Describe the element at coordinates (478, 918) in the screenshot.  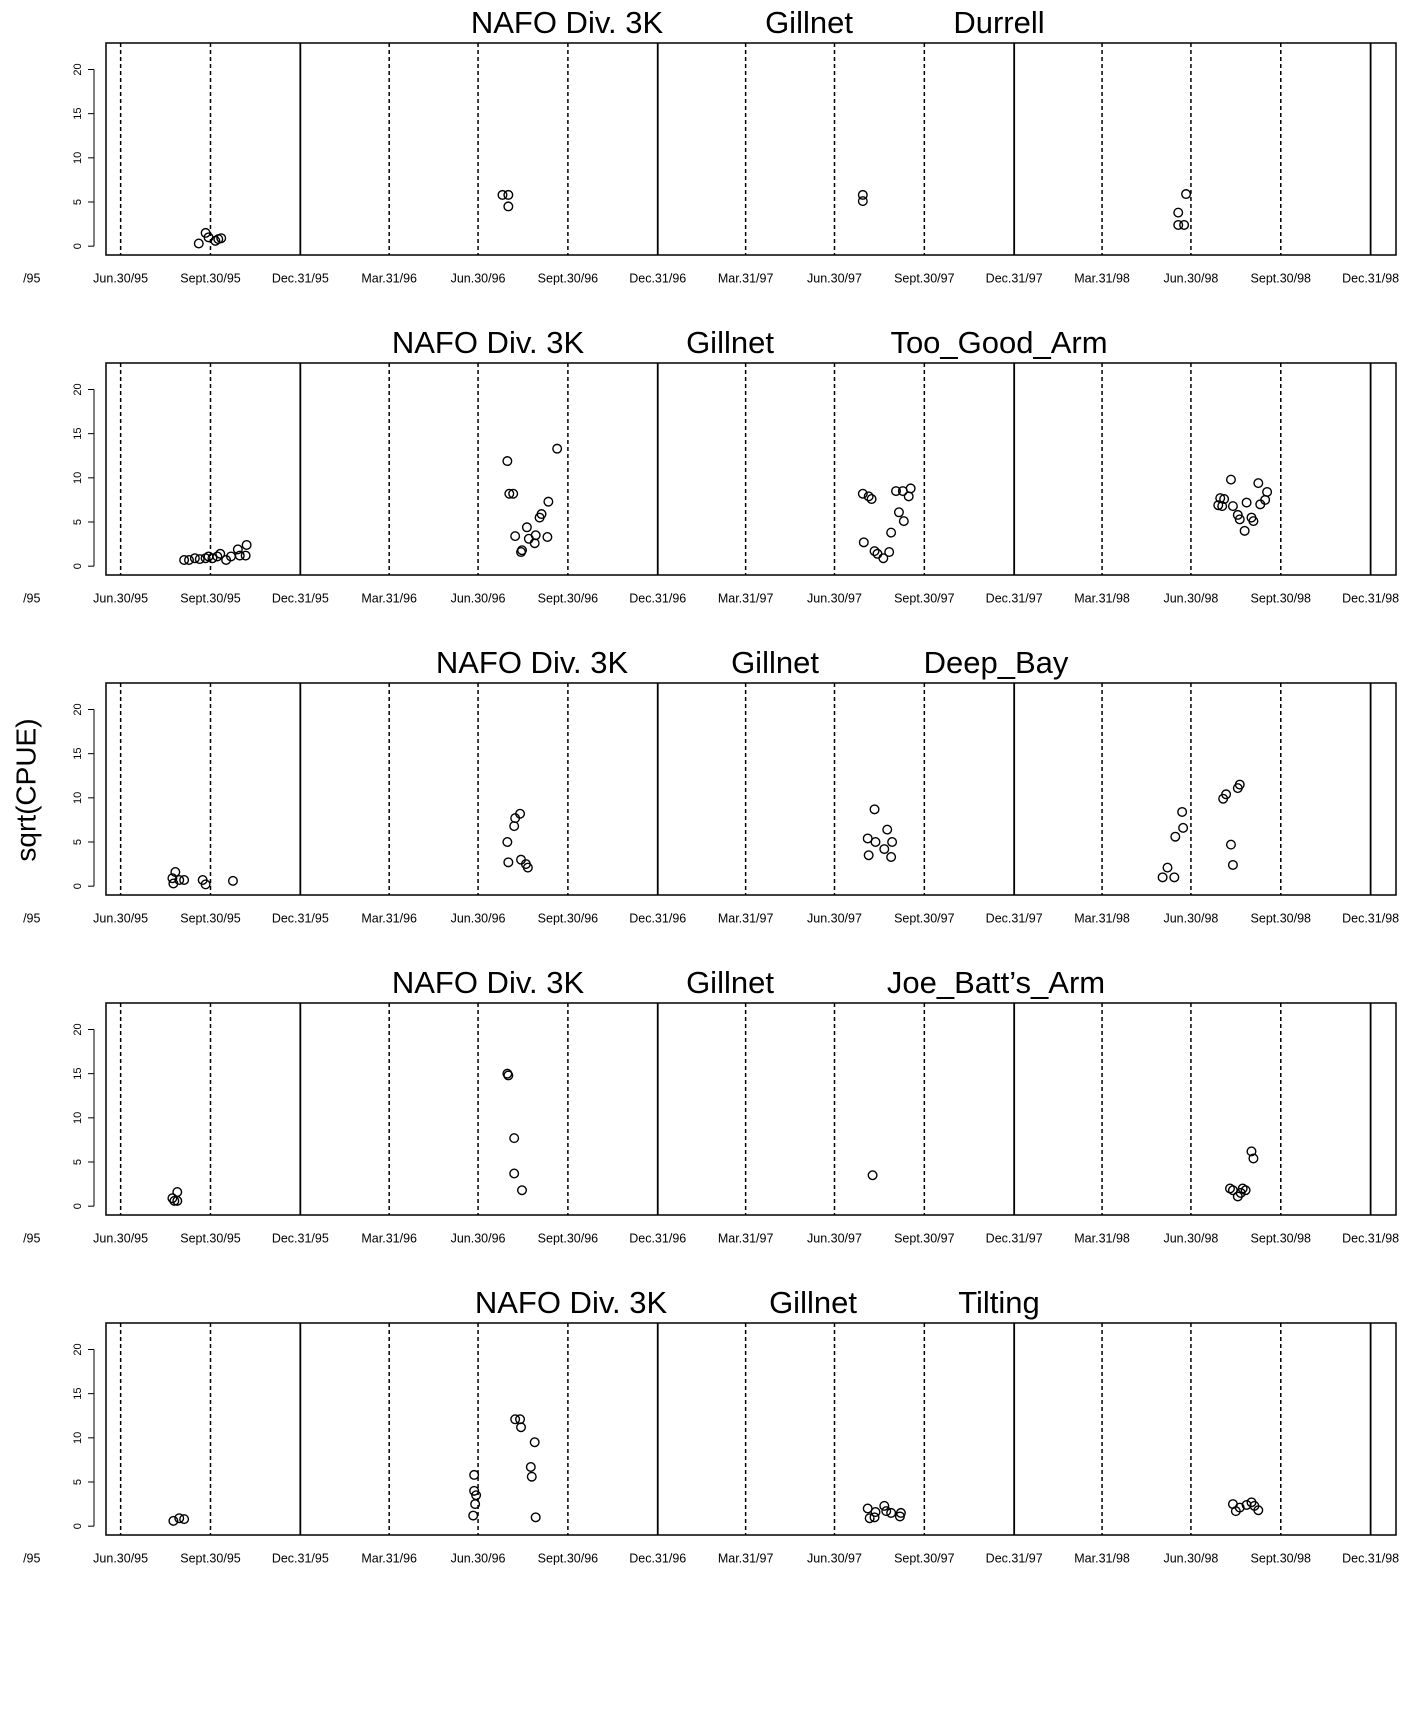
I see `x-tick-label: Jun.30/96` at that location.